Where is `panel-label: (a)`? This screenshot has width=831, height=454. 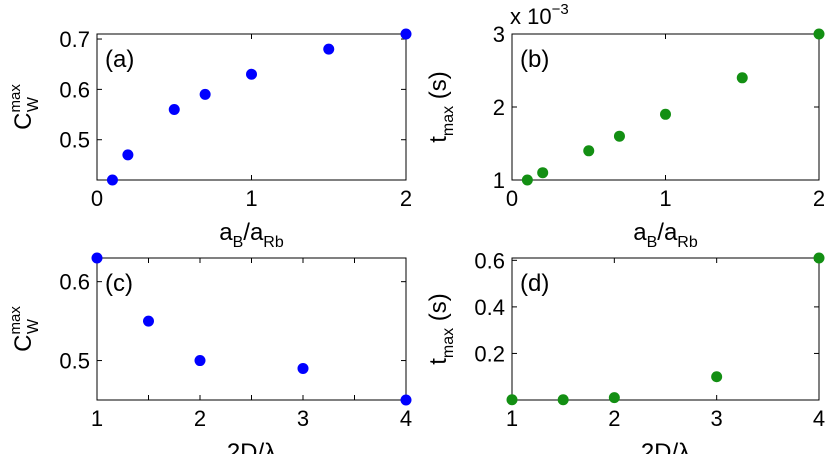 panel-label: (a) is located at coordinates (119, 59).